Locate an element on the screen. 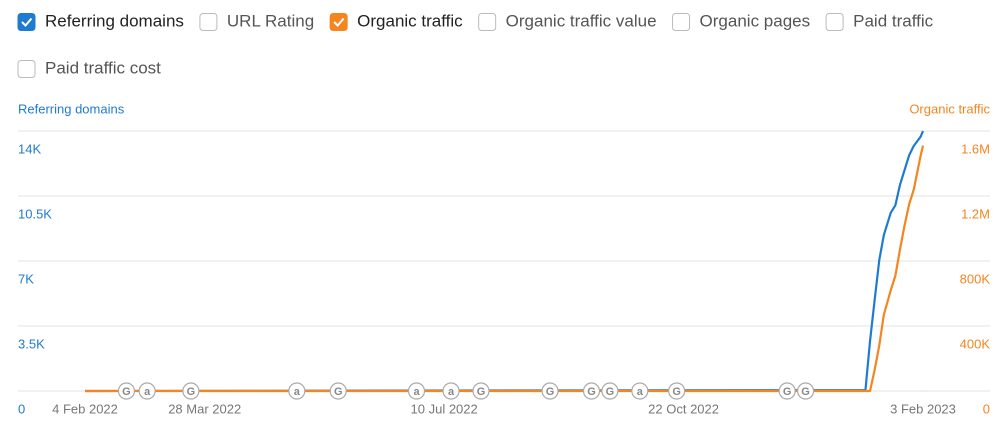  y-axis-title: Referring domains is located at coordinates (71, 108).